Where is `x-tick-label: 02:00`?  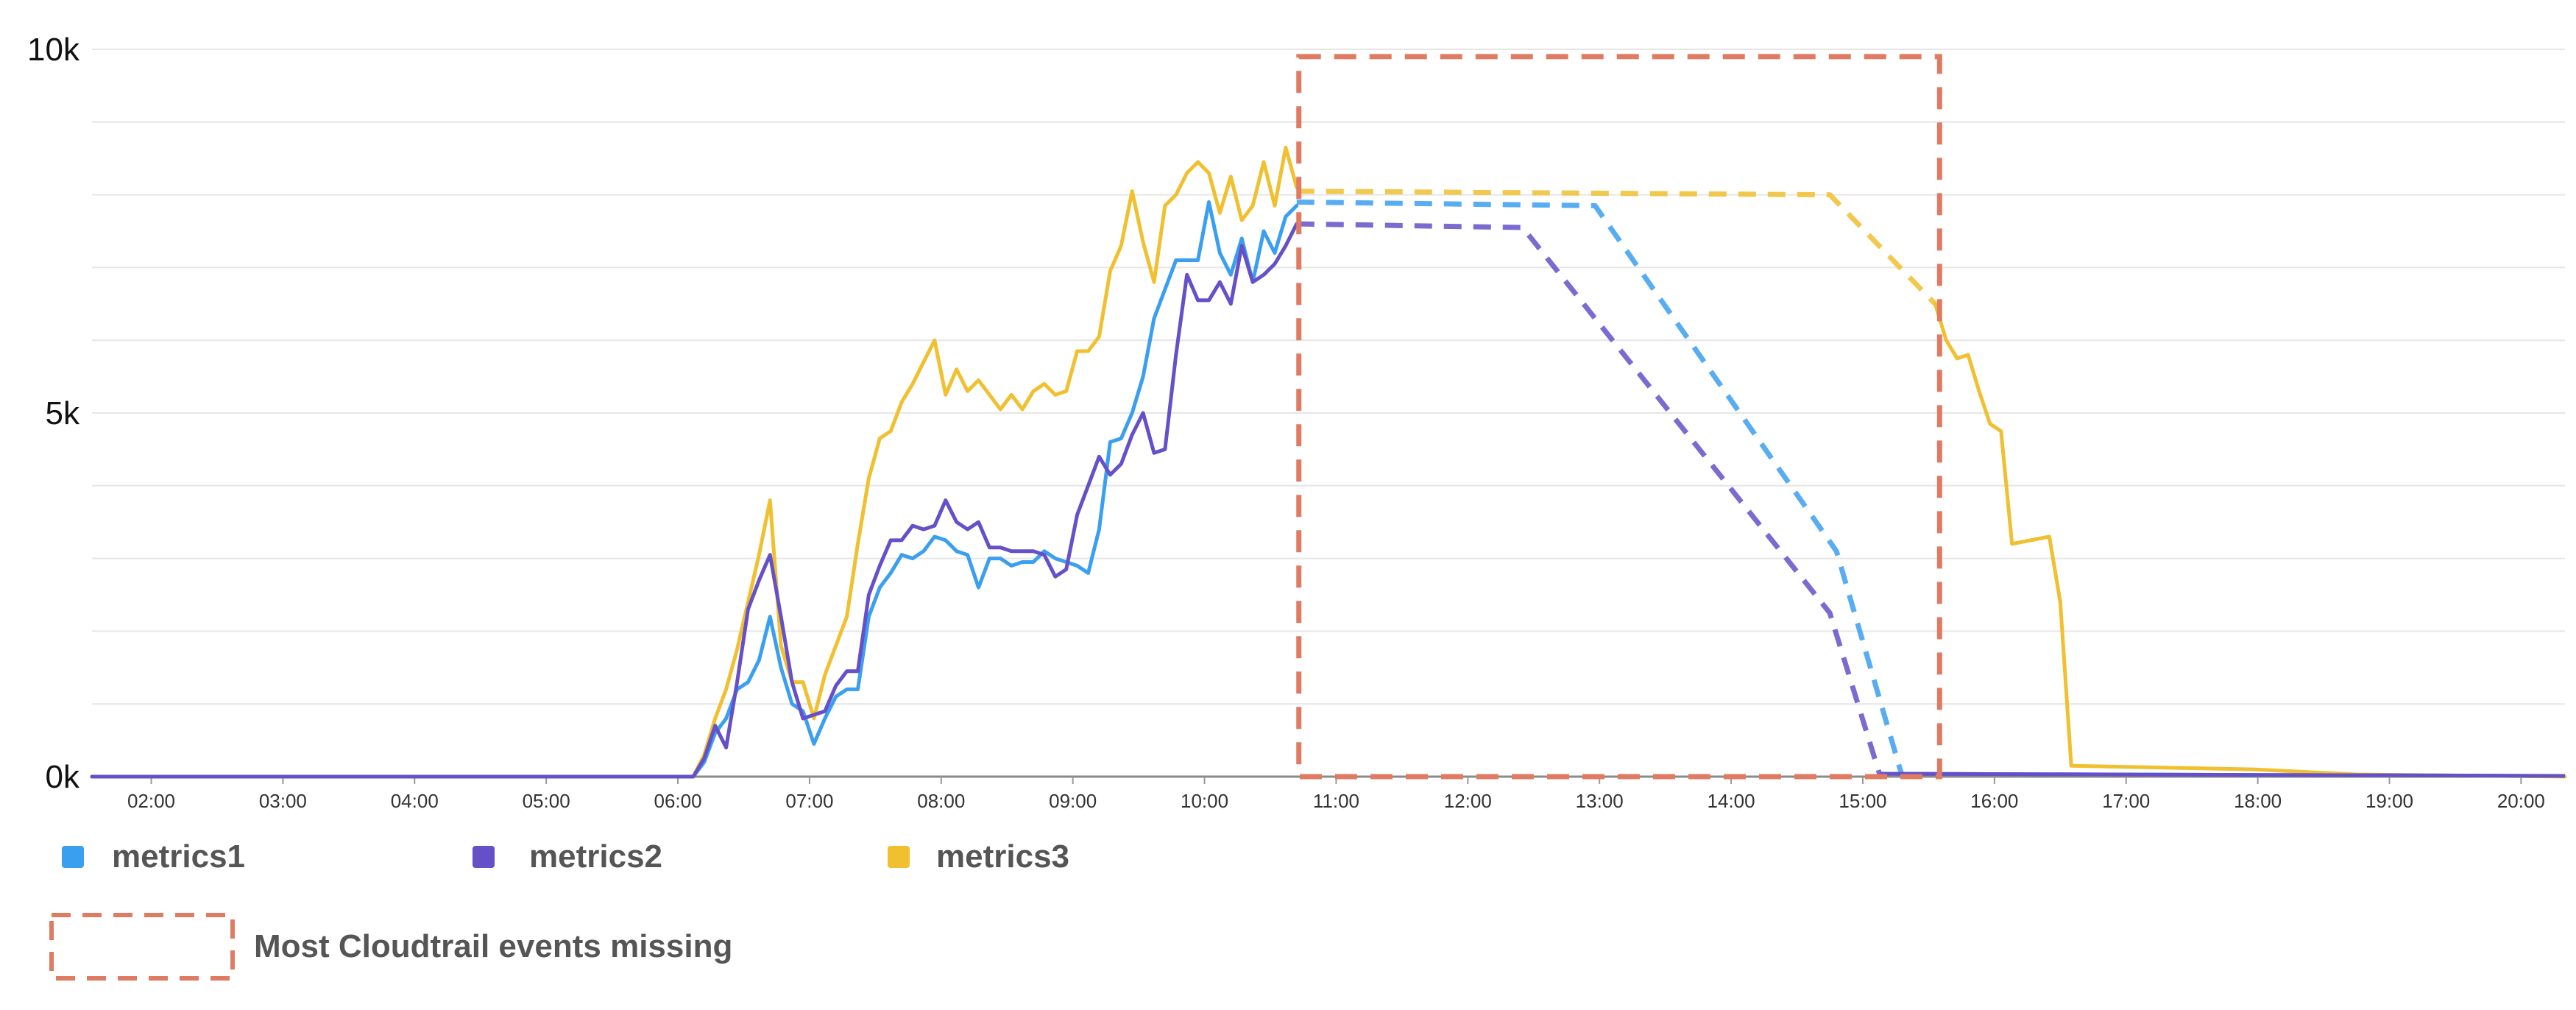
x-tick-label: 02:00 is located at coordinates (151, 801).